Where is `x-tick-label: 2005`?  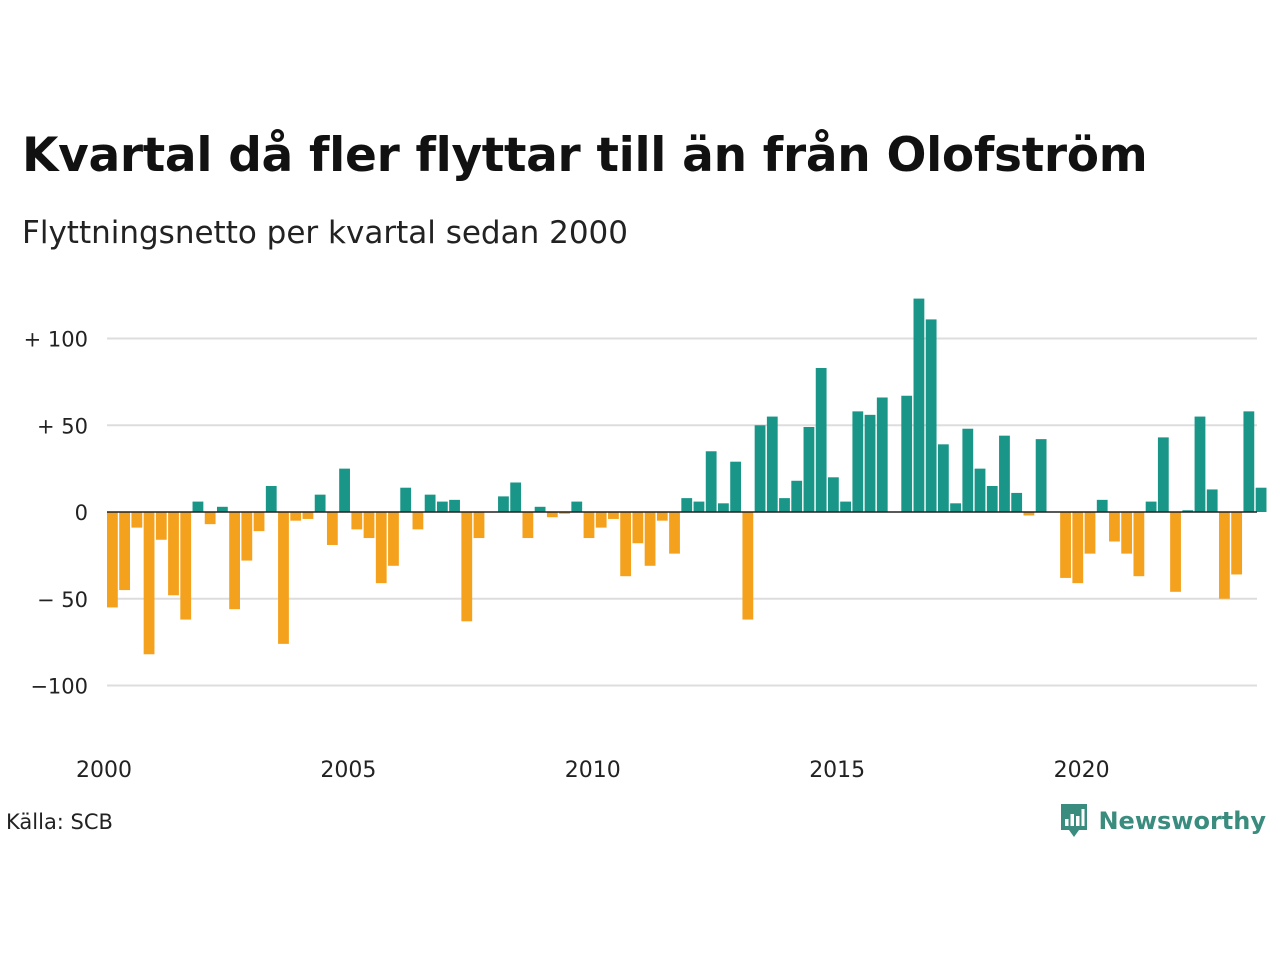
x-tick-label: 2005 is located at coordinates (348, 770).